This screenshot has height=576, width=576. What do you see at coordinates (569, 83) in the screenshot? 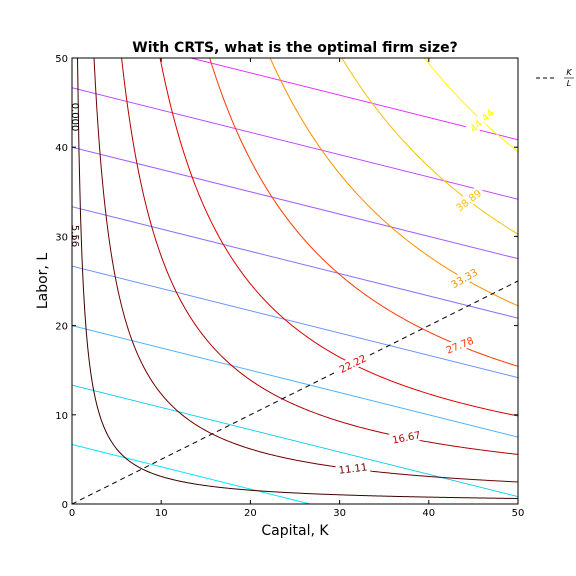
I see `legend-label-denominator: L` at bounding box center [569, 83].